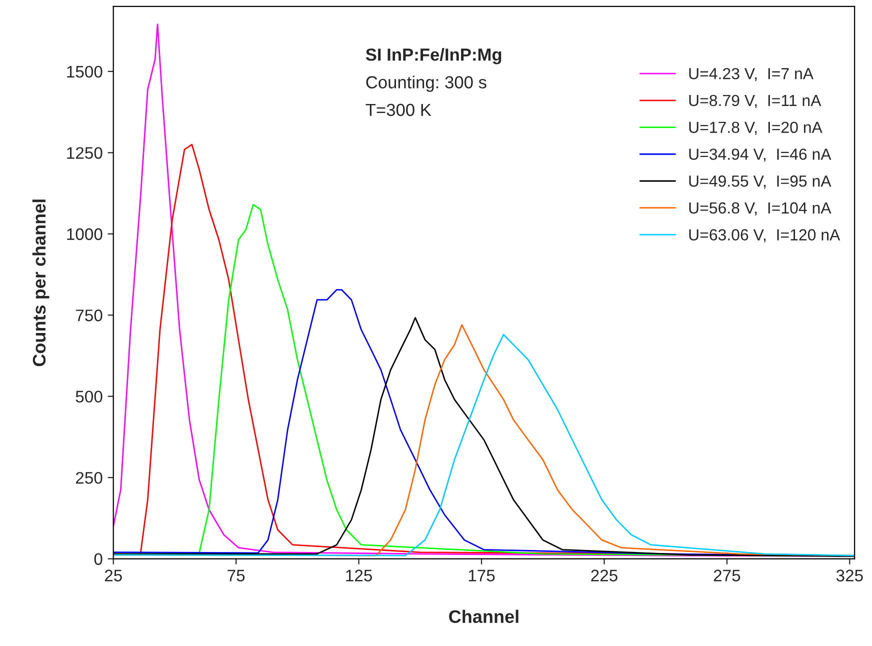 Image resolution: width=872 pixels, height=646 pixels. I want to click on y-tick-label: 500, so click(89, 396).